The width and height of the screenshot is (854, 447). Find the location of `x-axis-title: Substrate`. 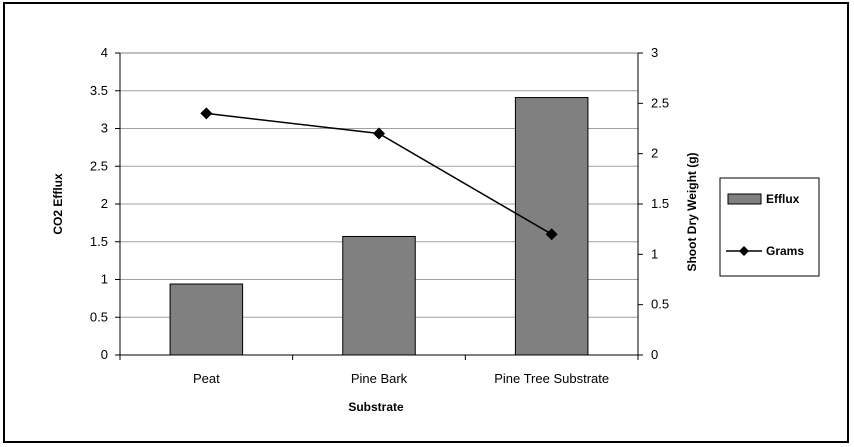

x-axis-title: Substrate is located at coordinates (376, 407).